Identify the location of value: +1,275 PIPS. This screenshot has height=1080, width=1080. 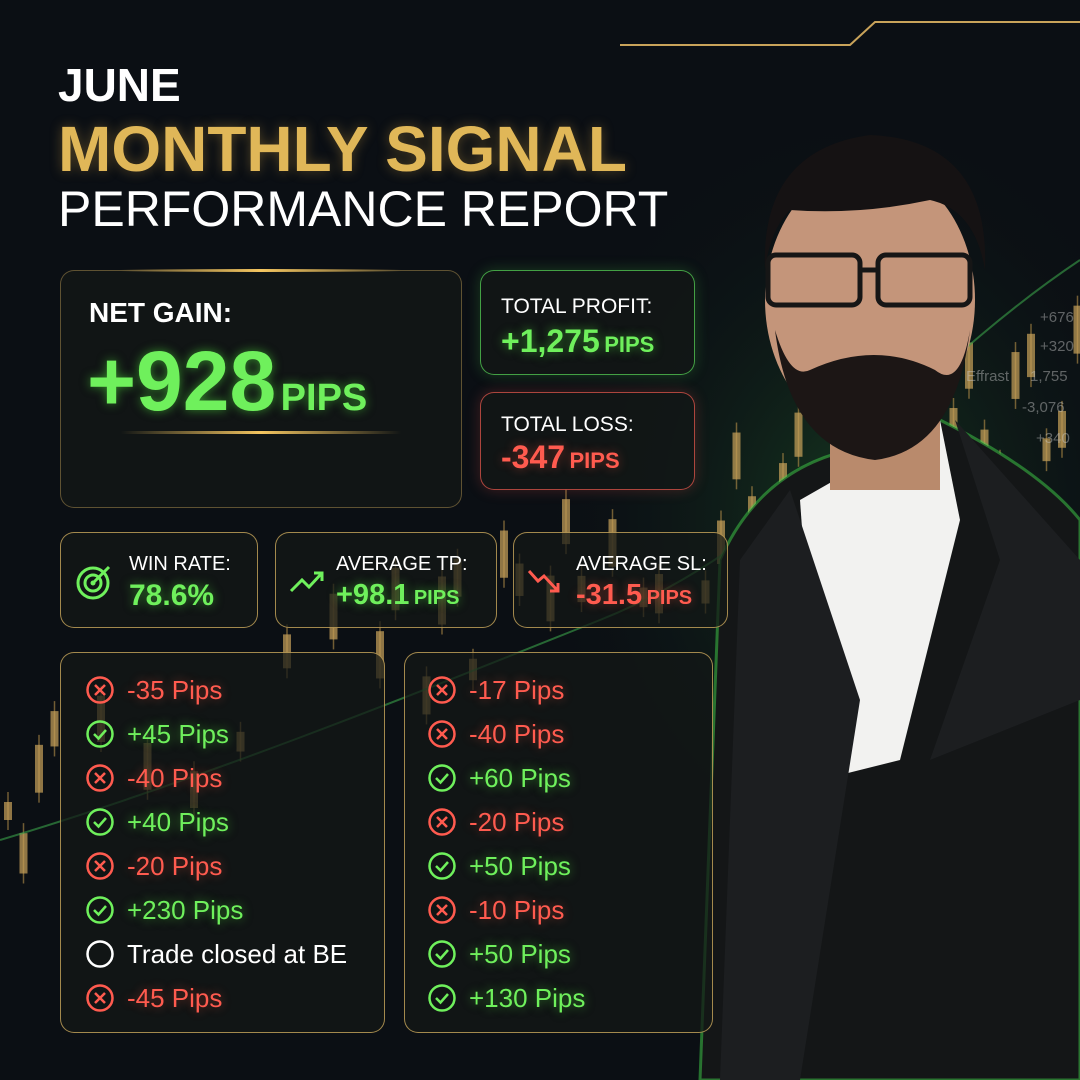
(577, 341).